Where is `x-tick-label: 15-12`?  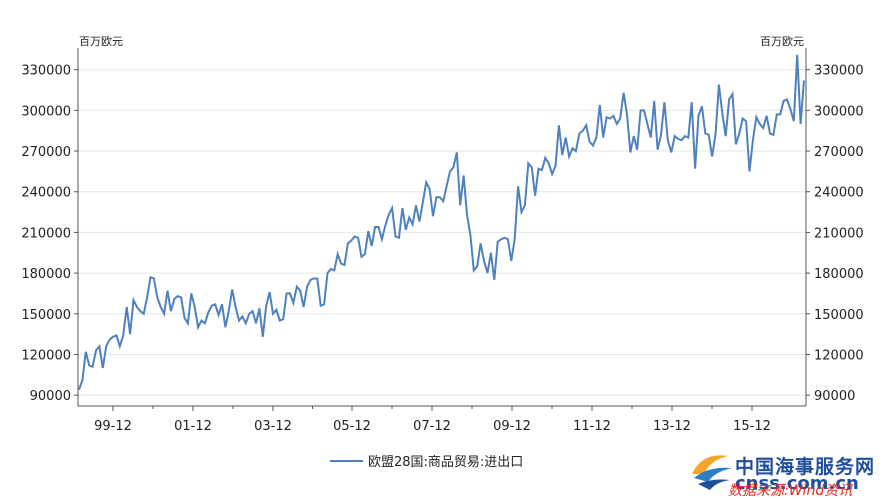 x-tick-label: 15-12 is located at coordinates (752, 426).